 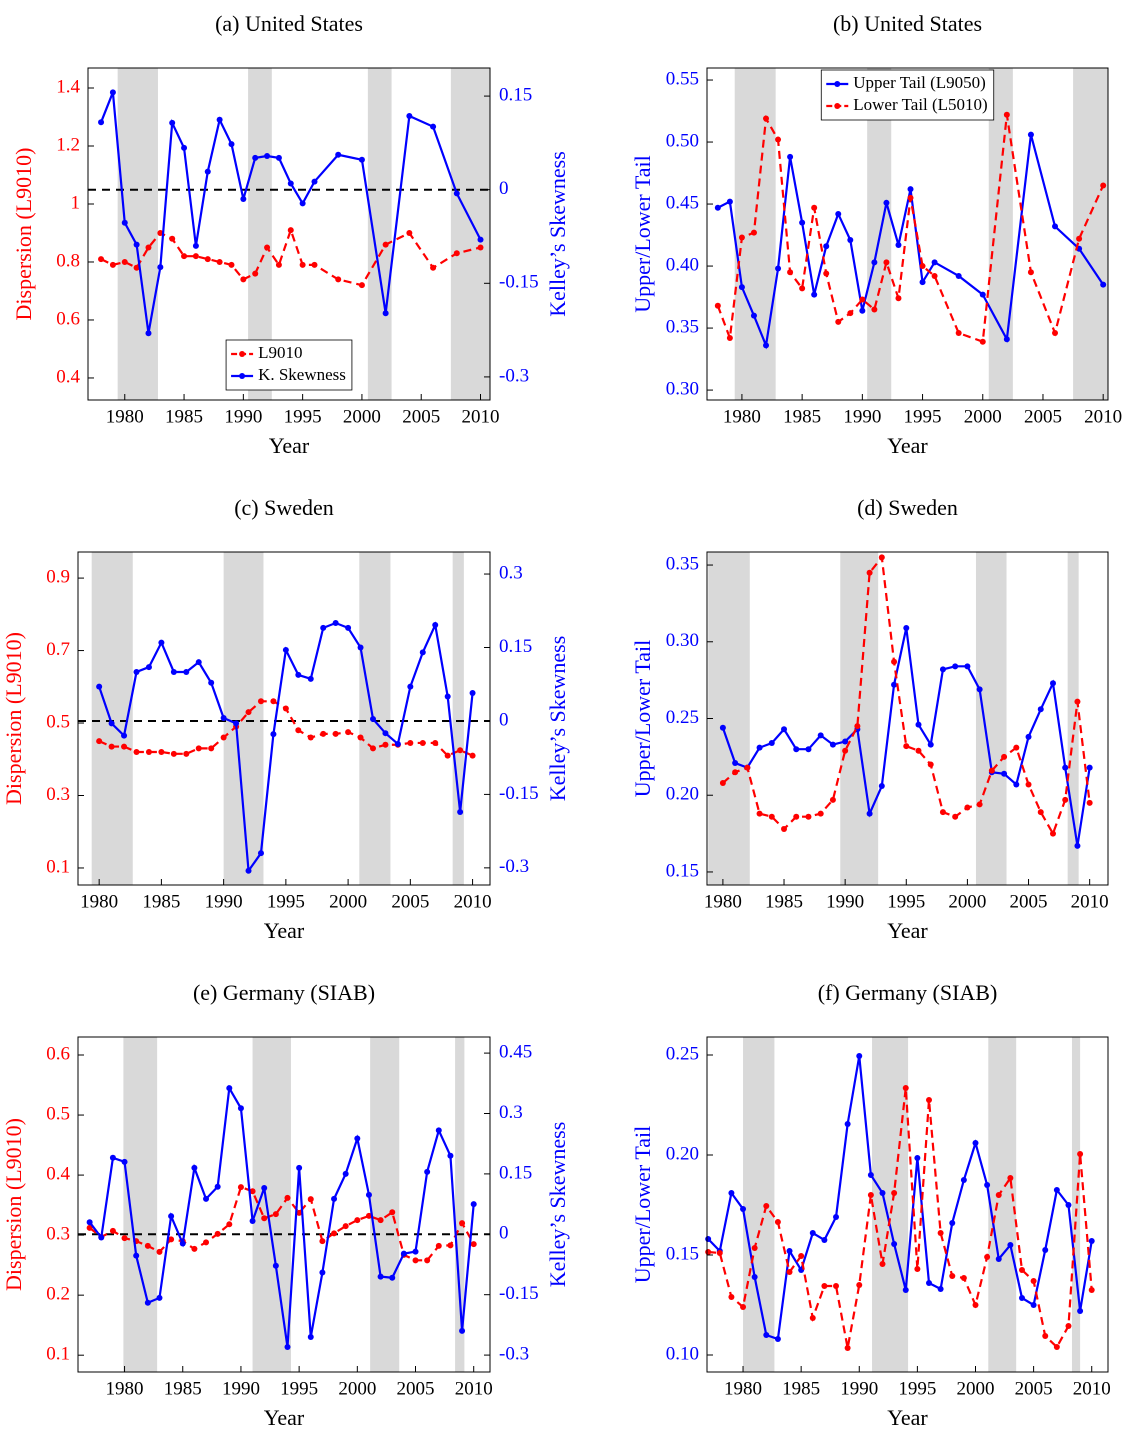 What do you see at coordinates (284, 992) in the screenshot?
I see `panel-title: (e) Germany (SIAB)` at bounding box center [284, 992].